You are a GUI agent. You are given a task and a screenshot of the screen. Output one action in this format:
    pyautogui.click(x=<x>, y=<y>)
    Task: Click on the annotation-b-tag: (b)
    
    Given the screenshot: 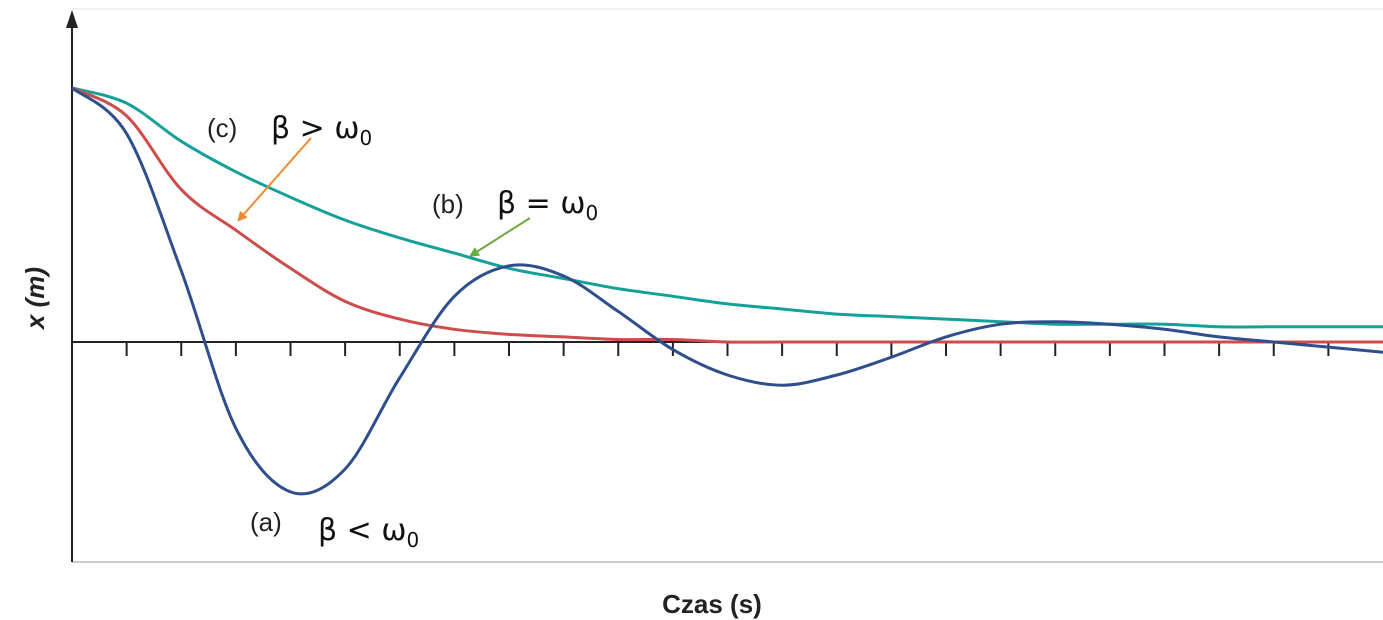 What is the action you would take?
    pyautogui.click(x=448, y=204)
    